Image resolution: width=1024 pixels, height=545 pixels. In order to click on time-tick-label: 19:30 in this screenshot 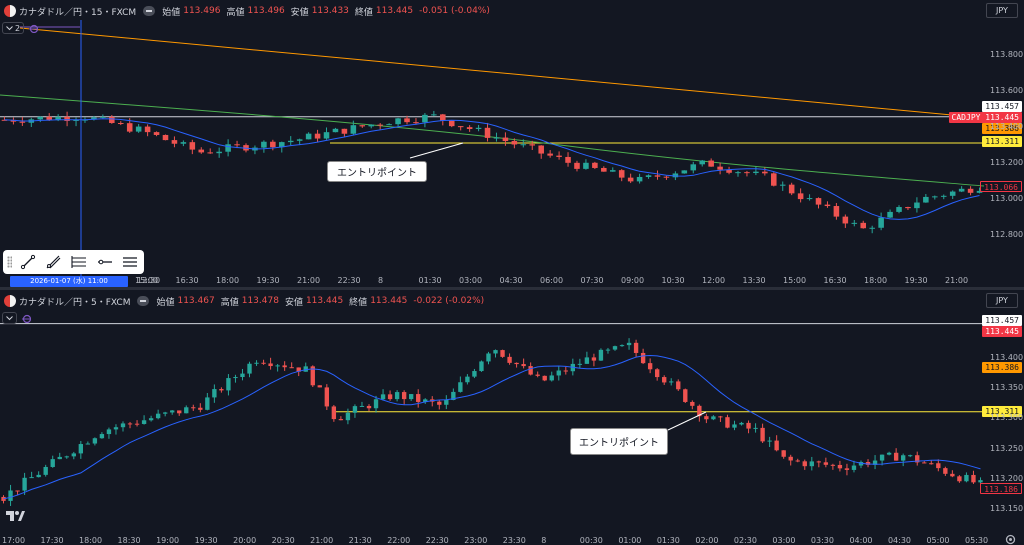, I will do `click(916, 280)`.